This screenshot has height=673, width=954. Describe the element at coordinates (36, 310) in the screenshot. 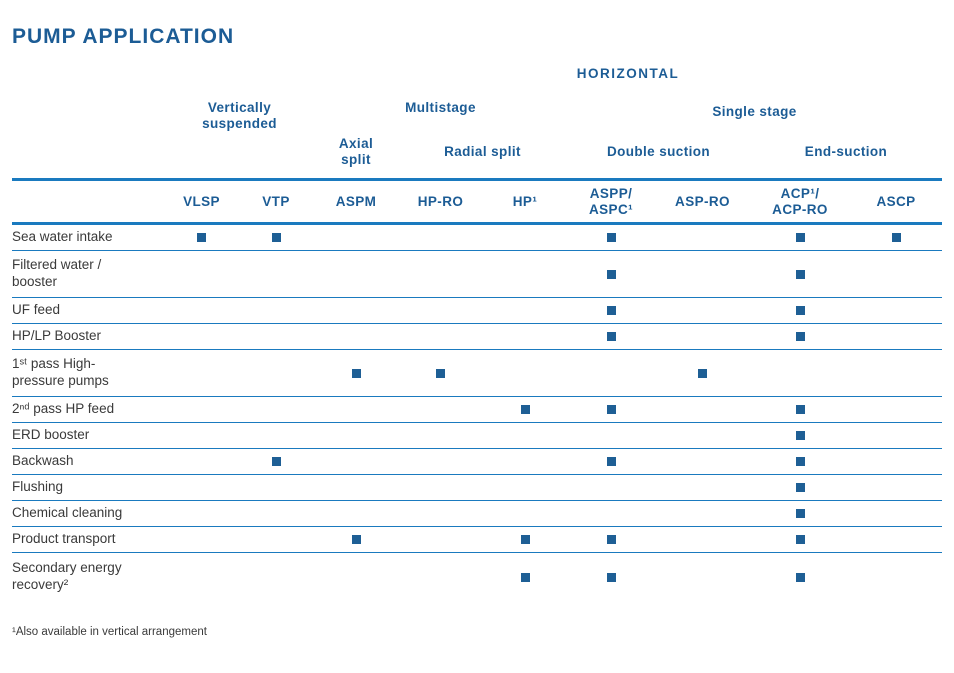

I see `row-label: UF feed` at that location.